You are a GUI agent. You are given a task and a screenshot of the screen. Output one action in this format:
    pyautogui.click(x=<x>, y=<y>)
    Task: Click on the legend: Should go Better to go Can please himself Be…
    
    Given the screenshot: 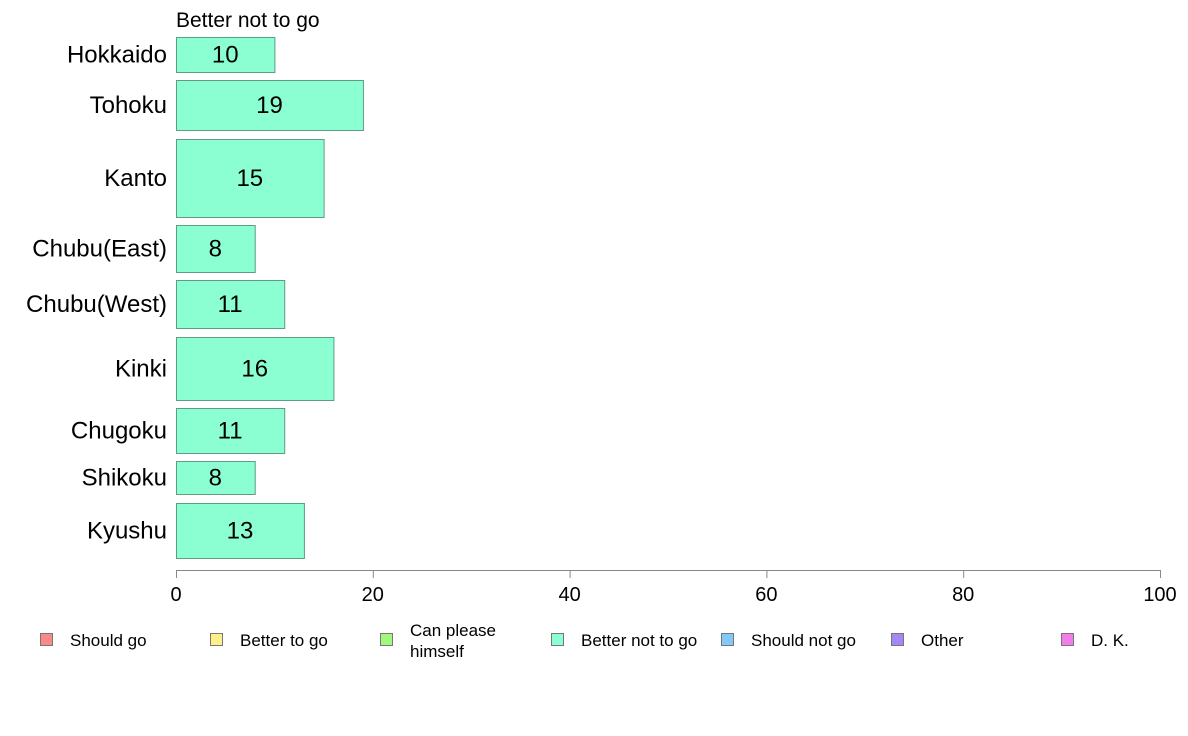 What is the action you would take?
    pyautogui.click(x=584, y=641)
    